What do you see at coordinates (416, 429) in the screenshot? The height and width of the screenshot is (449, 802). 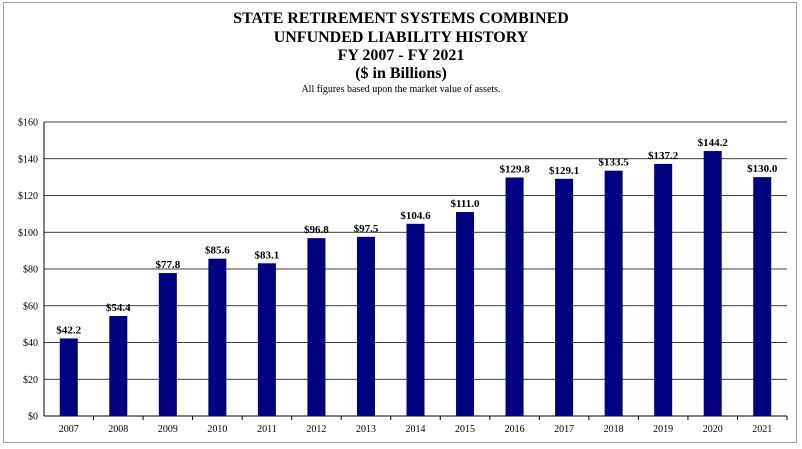 I see `x-tick-label: 2014` at bounding box center [416, 429].